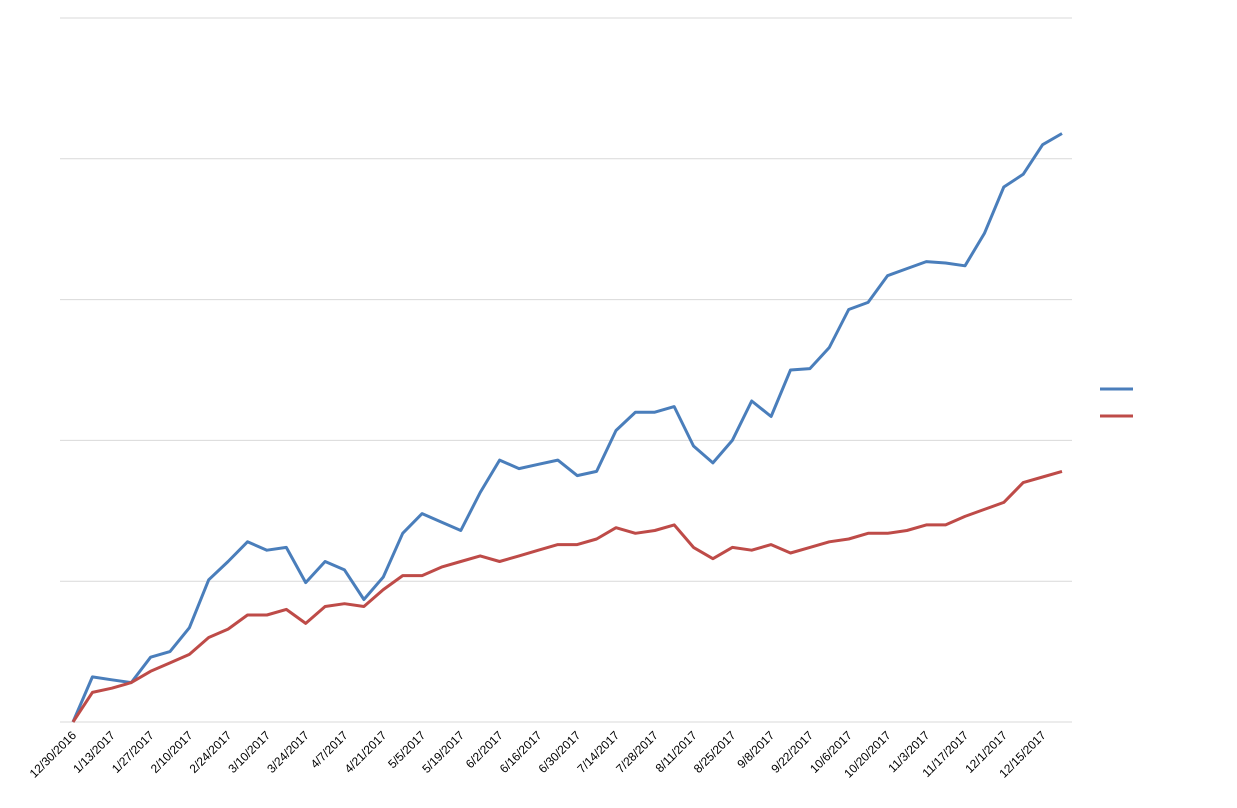 The height and width of the screenshot is (808, 1237). I want to click on x-tick-label: 3/24/2017, so click(288, 752).